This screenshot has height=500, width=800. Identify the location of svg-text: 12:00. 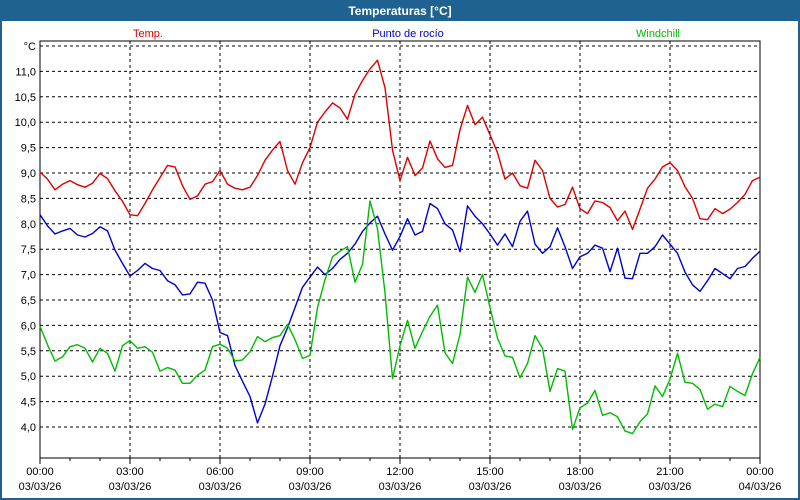
(400, 472).